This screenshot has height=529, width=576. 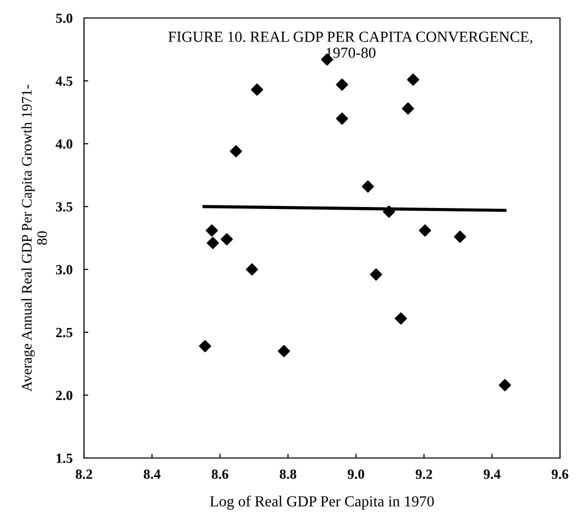 What do you see at coordinates (492, 474) in the screenshot?
I see `x-tick-label: 9.4` at bounding box center [492, 474].